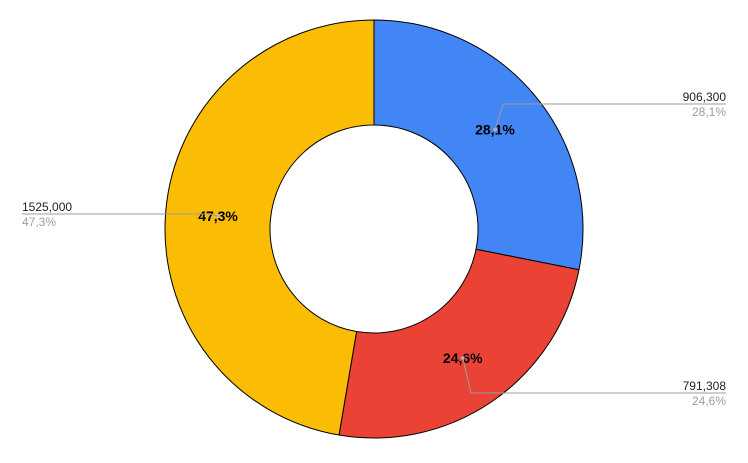 The width and height of the screenshot is (748, 463). I want to click on slice-external-percent-label-2: 47,3%, so click(39, 222).